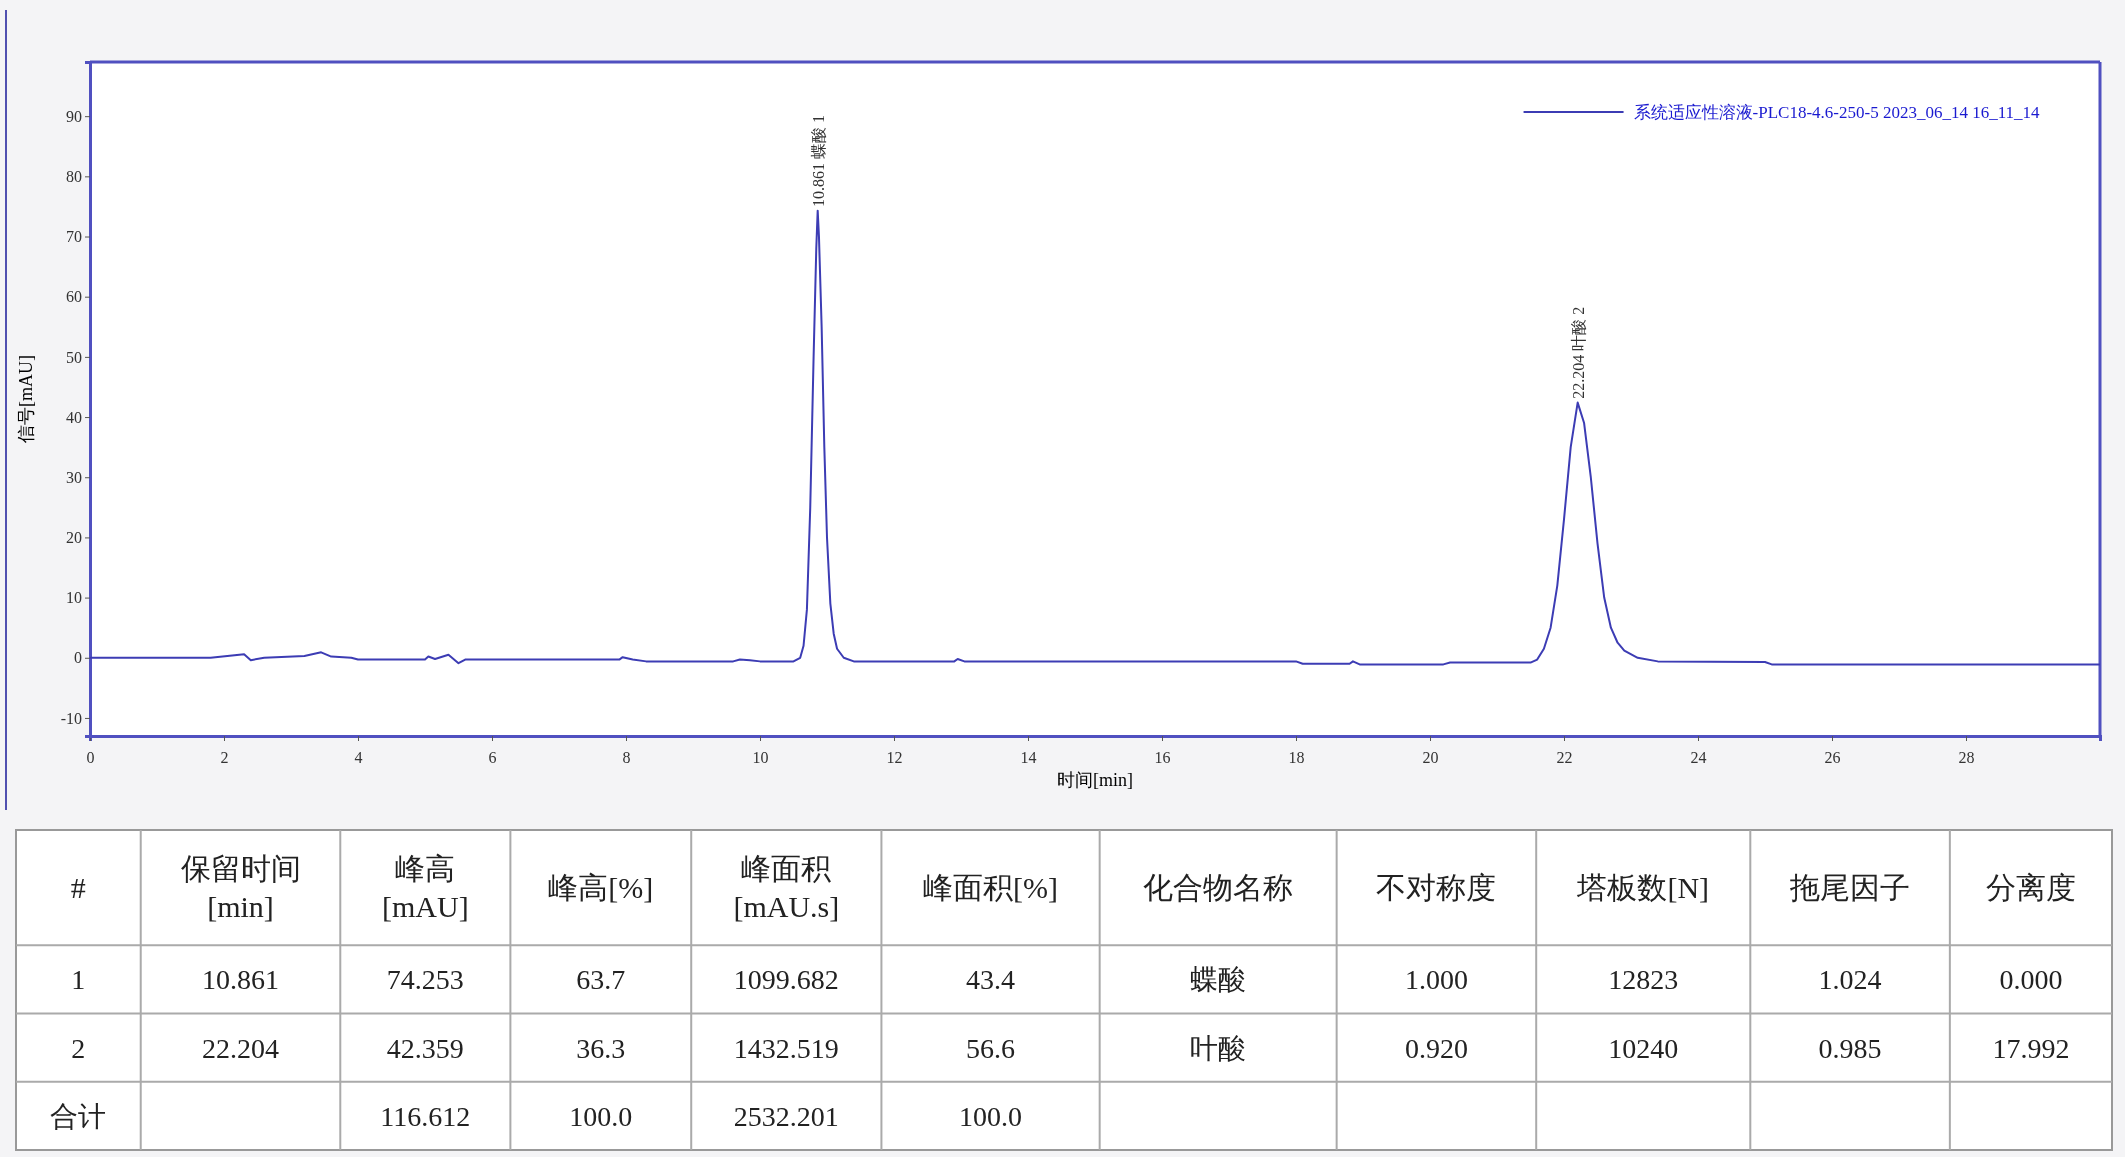 The height and width of the screenshot is (1157, 2125). What do you see at coordinates (224, 758) in the screenshot?
I see `x-tick-label: 2` at bounding box center [224, 758].